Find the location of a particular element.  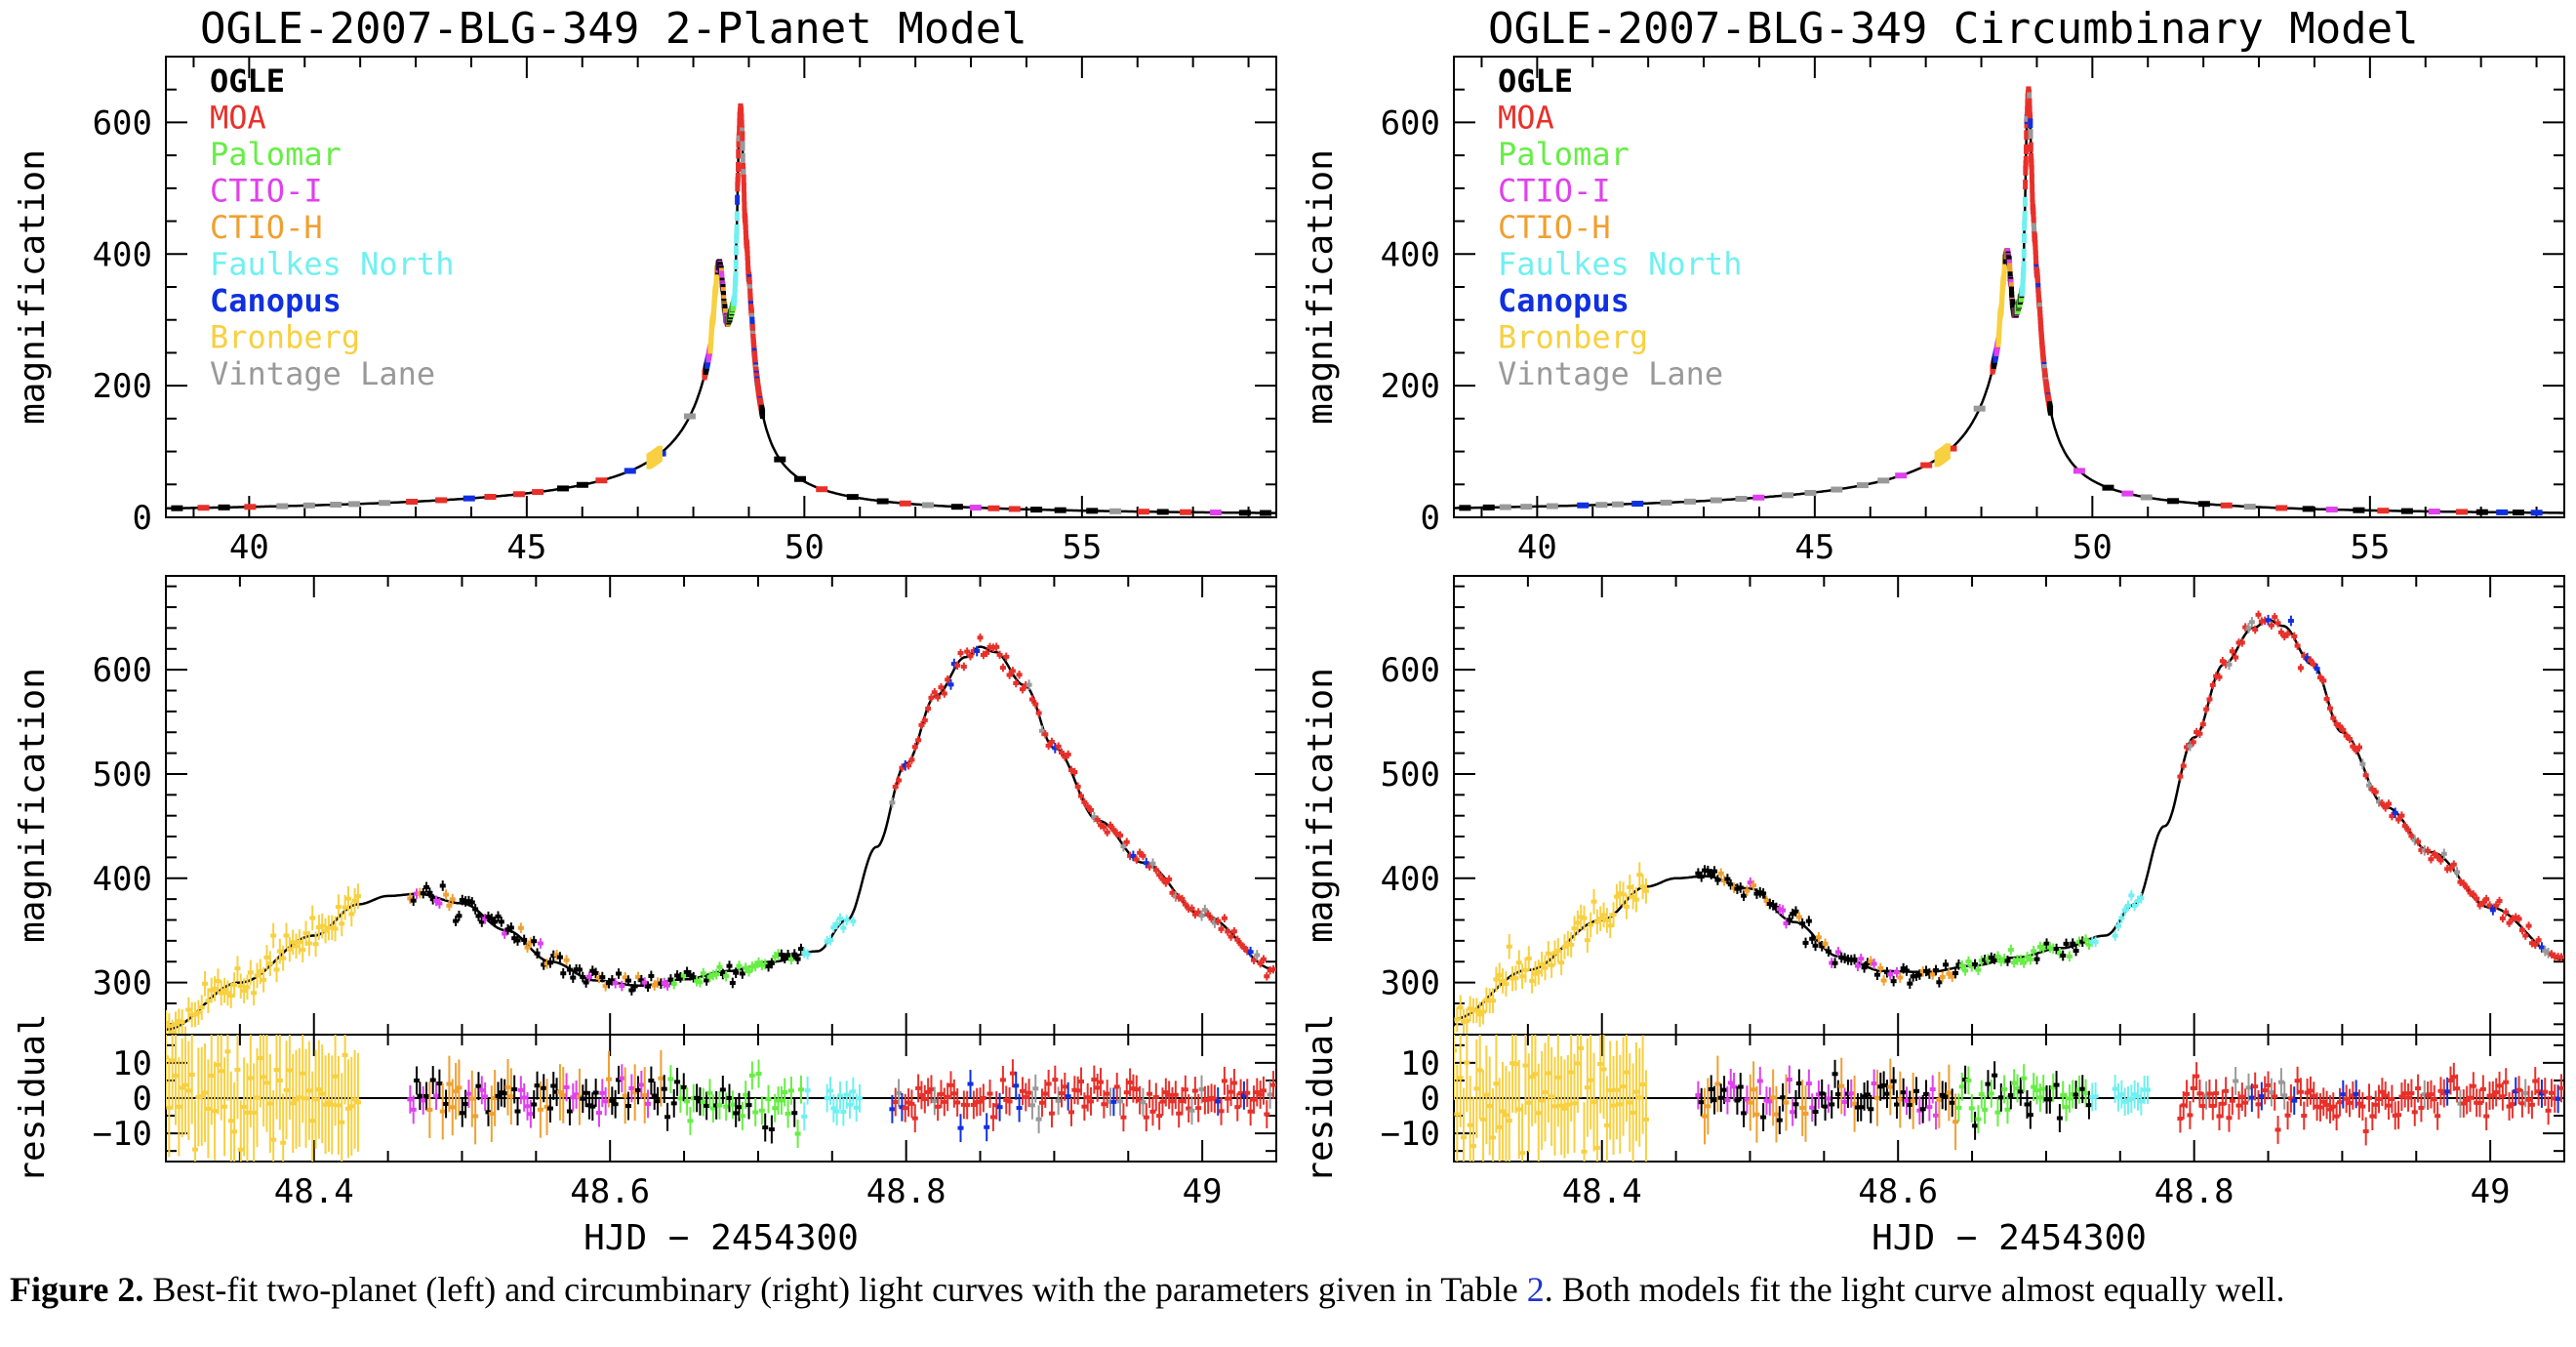

panel-0-data is located at coordinates (721, 309).